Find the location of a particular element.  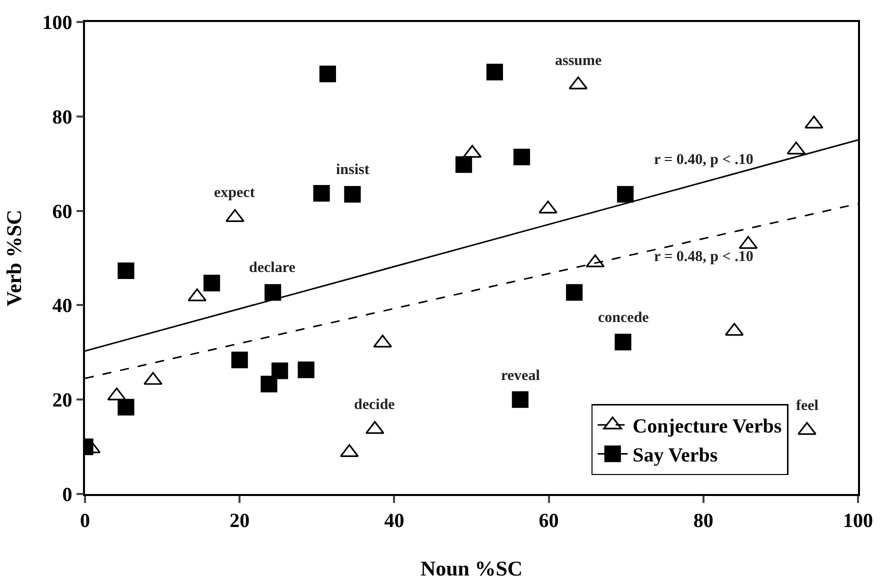

legend-label: Conjecture Verbs is located at coordinates (707, 427).